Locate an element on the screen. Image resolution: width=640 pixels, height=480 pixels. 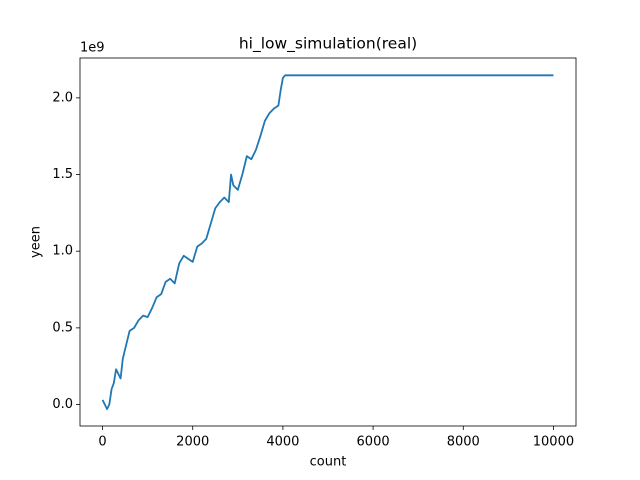
x-tick-label: 0 is located at coordinates (102, 442).